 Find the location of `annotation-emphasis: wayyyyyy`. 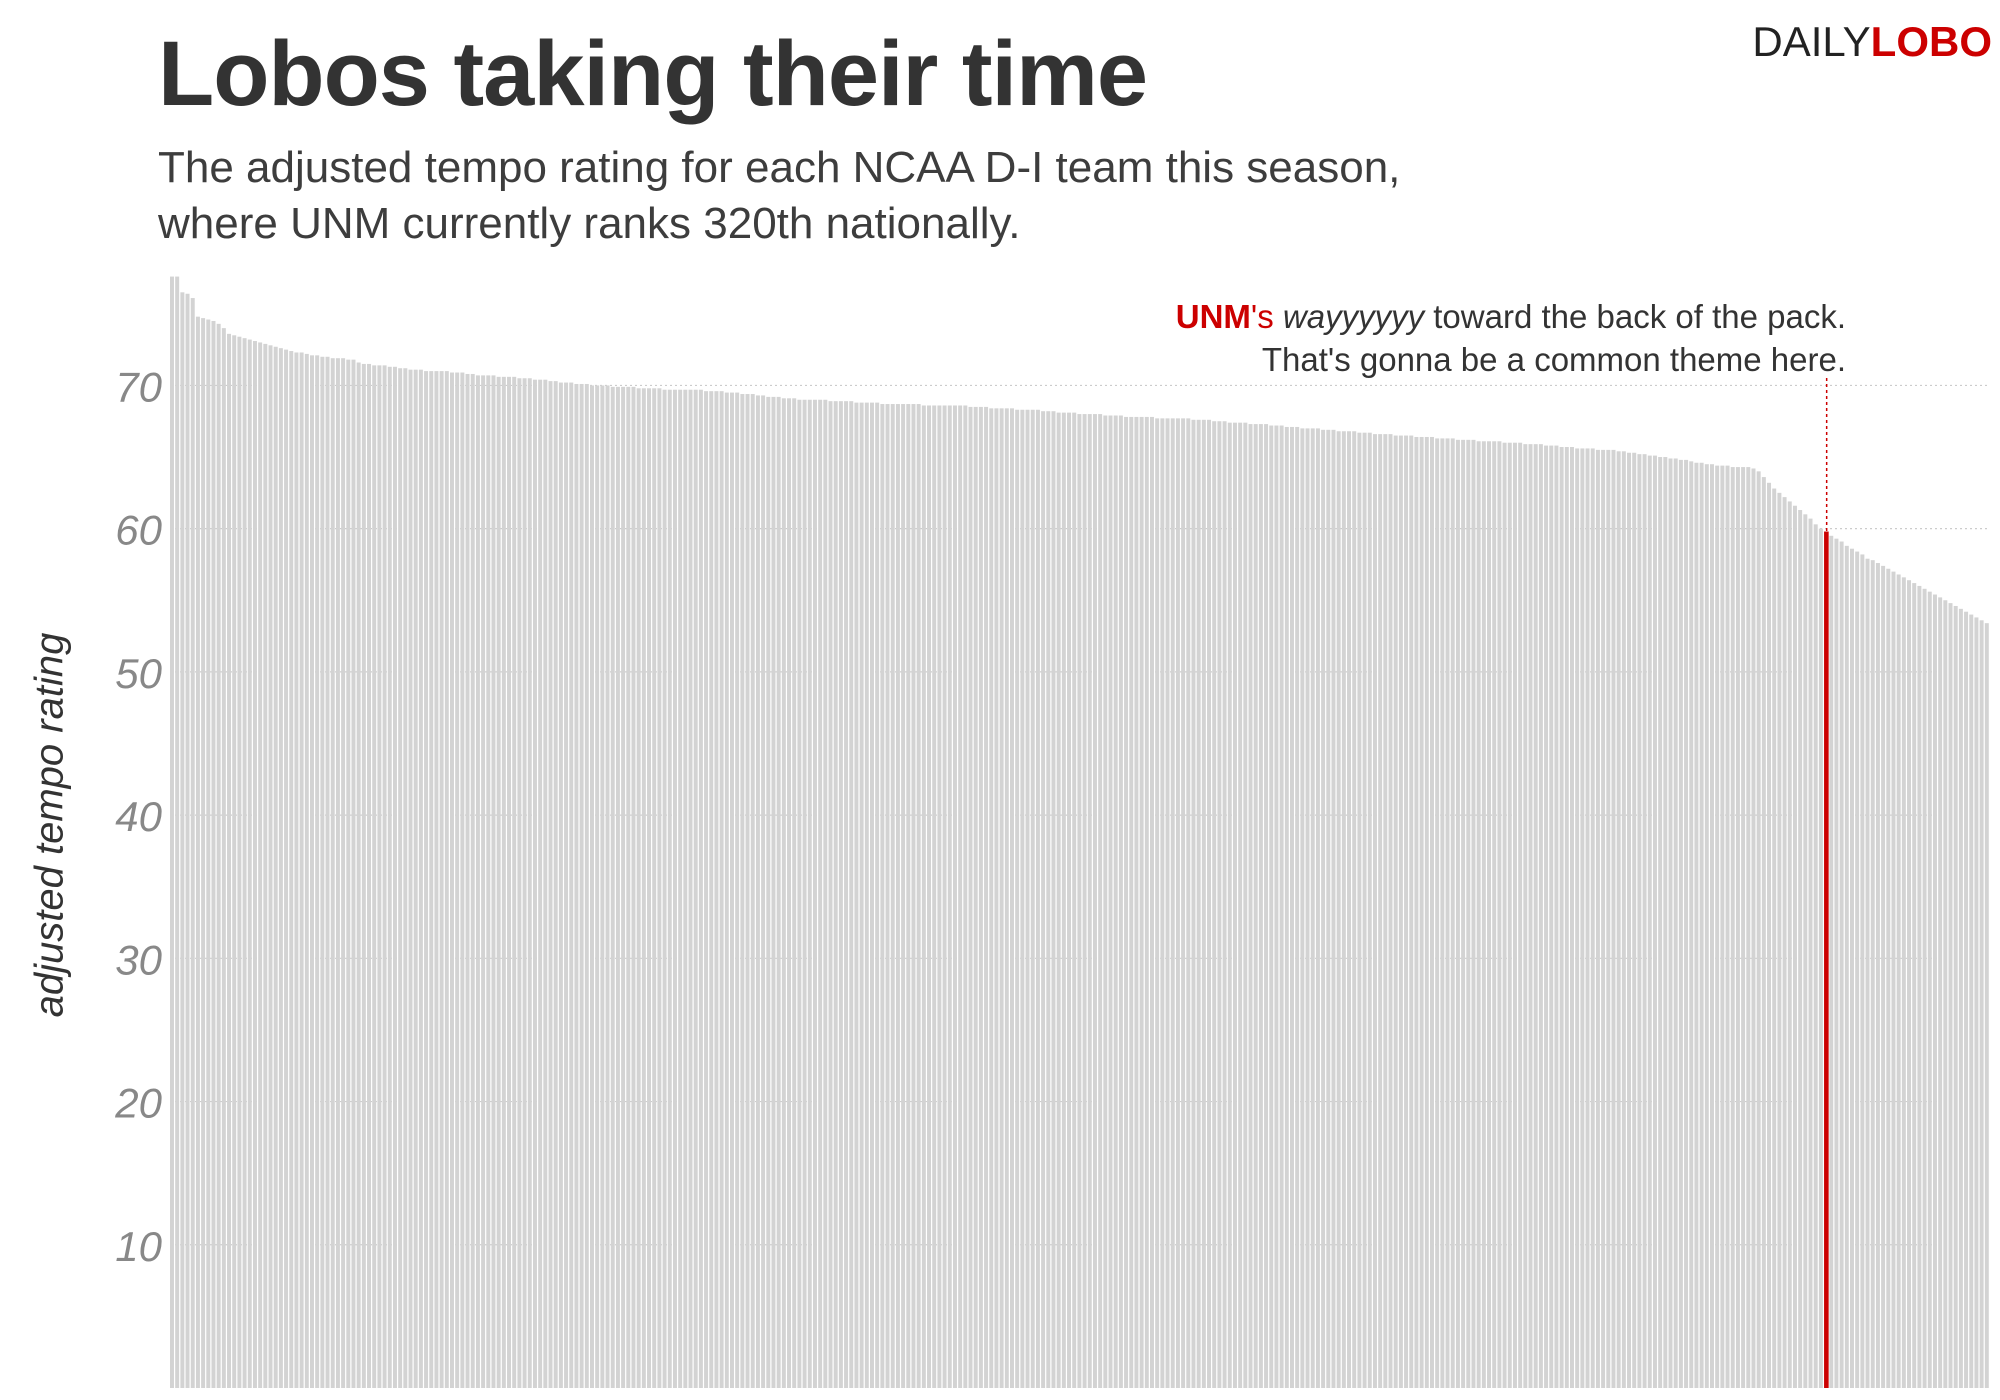

annotation-emphasis: wayyyyyy is located at coordinates (1353, 316).